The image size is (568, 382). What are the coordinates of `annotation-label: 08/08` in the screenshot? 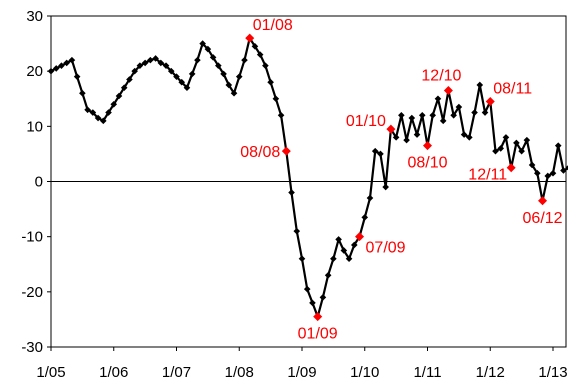 It's located at (260, 152).